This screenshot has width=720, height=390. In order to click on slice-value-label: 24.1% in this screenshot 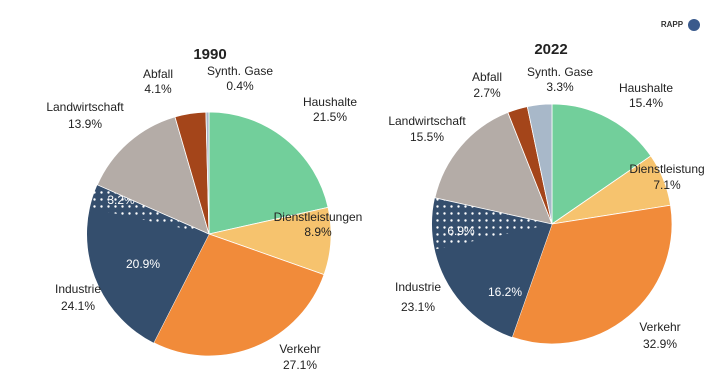, I will do `click(78, 306)`.